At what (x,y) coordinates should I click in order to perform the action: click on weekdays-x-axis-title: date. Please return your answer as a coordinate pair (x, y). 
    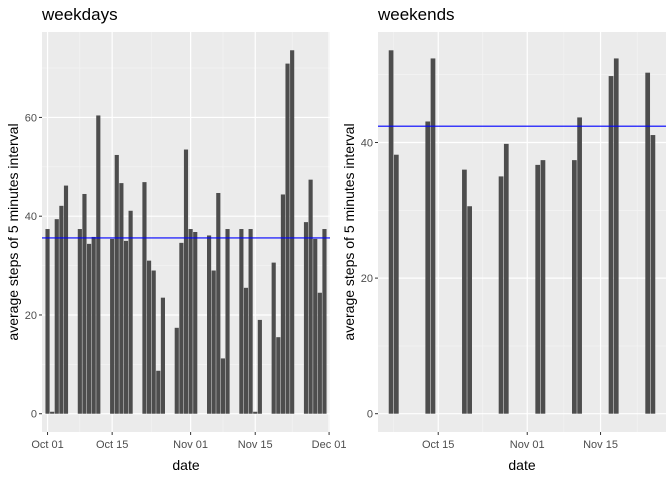
    Looking at the image, I should click on (185, 465).